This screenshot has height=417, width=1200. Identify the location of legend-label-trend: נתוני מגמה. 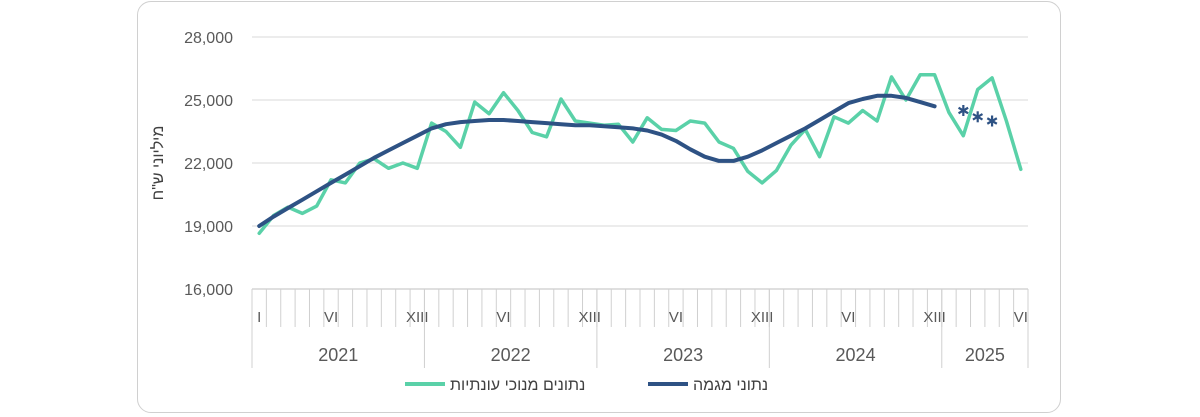
(730, 385).